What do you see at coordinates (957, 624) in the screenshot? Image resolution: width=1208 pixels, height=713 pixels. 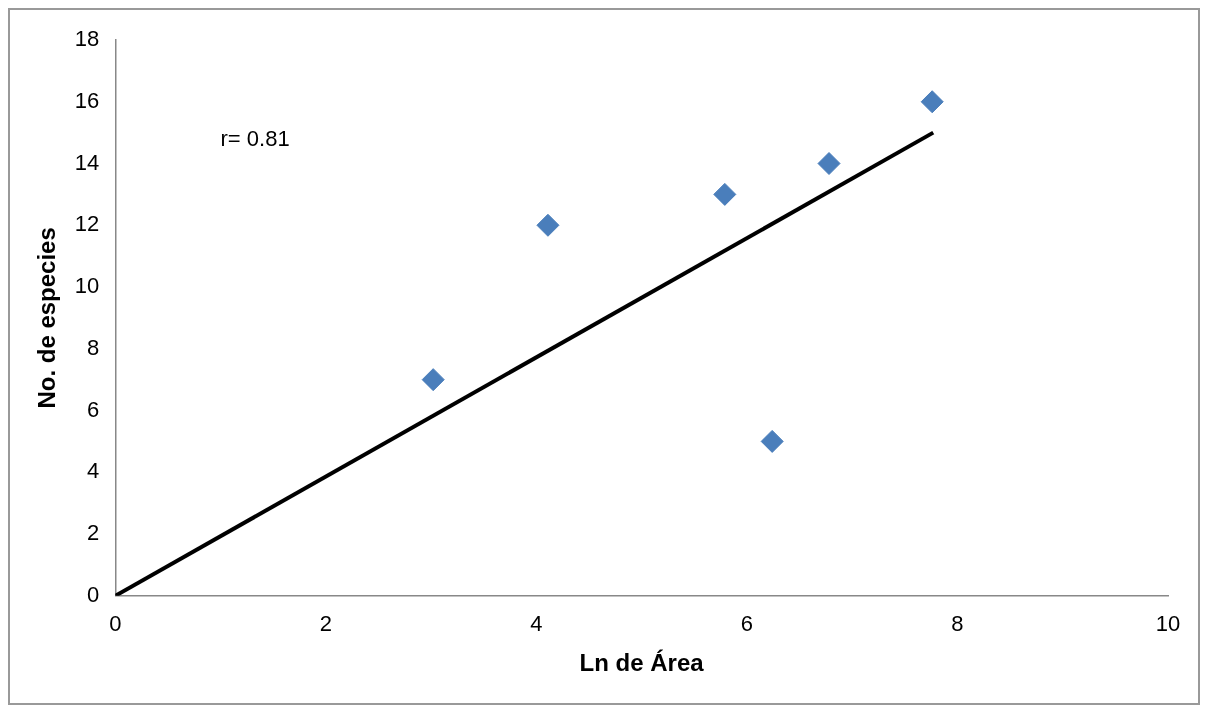 I see `x-tick-label: 8` at bounding box center [957, 624].